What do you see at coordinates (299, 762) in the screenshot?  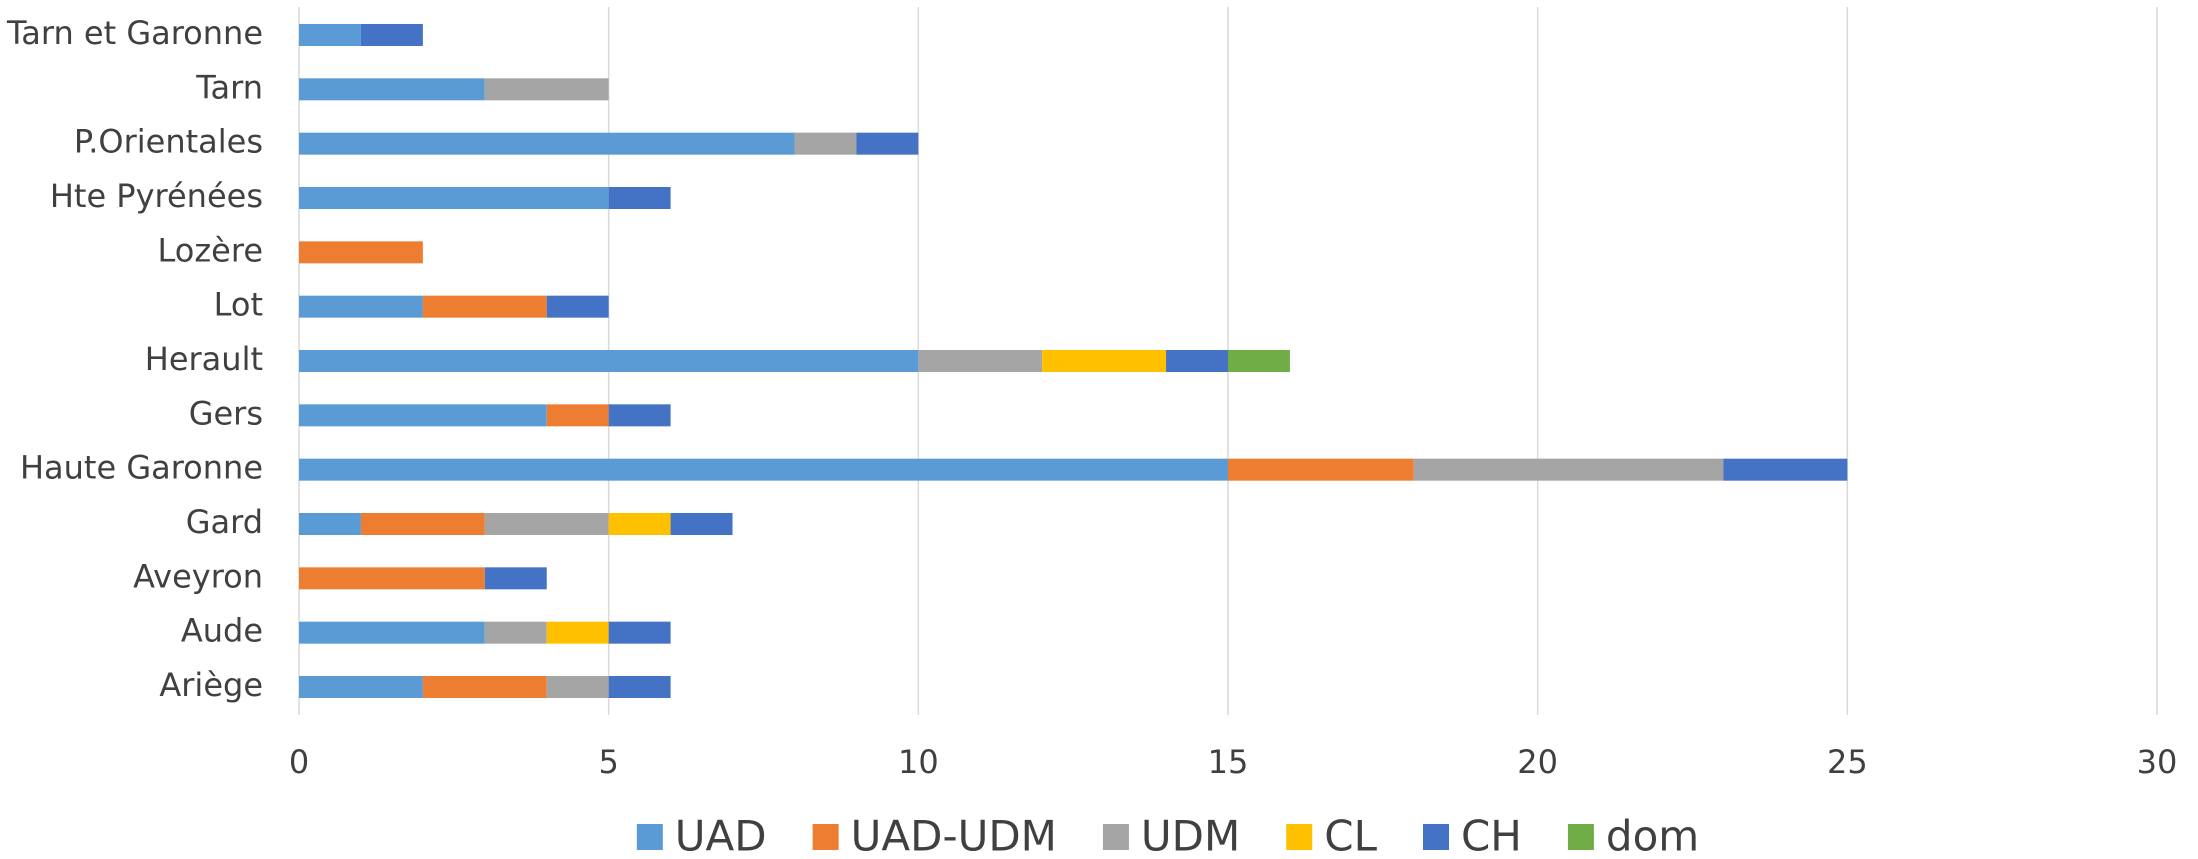 I see `x-tick-label: 0` at bounding box center [299, 762].